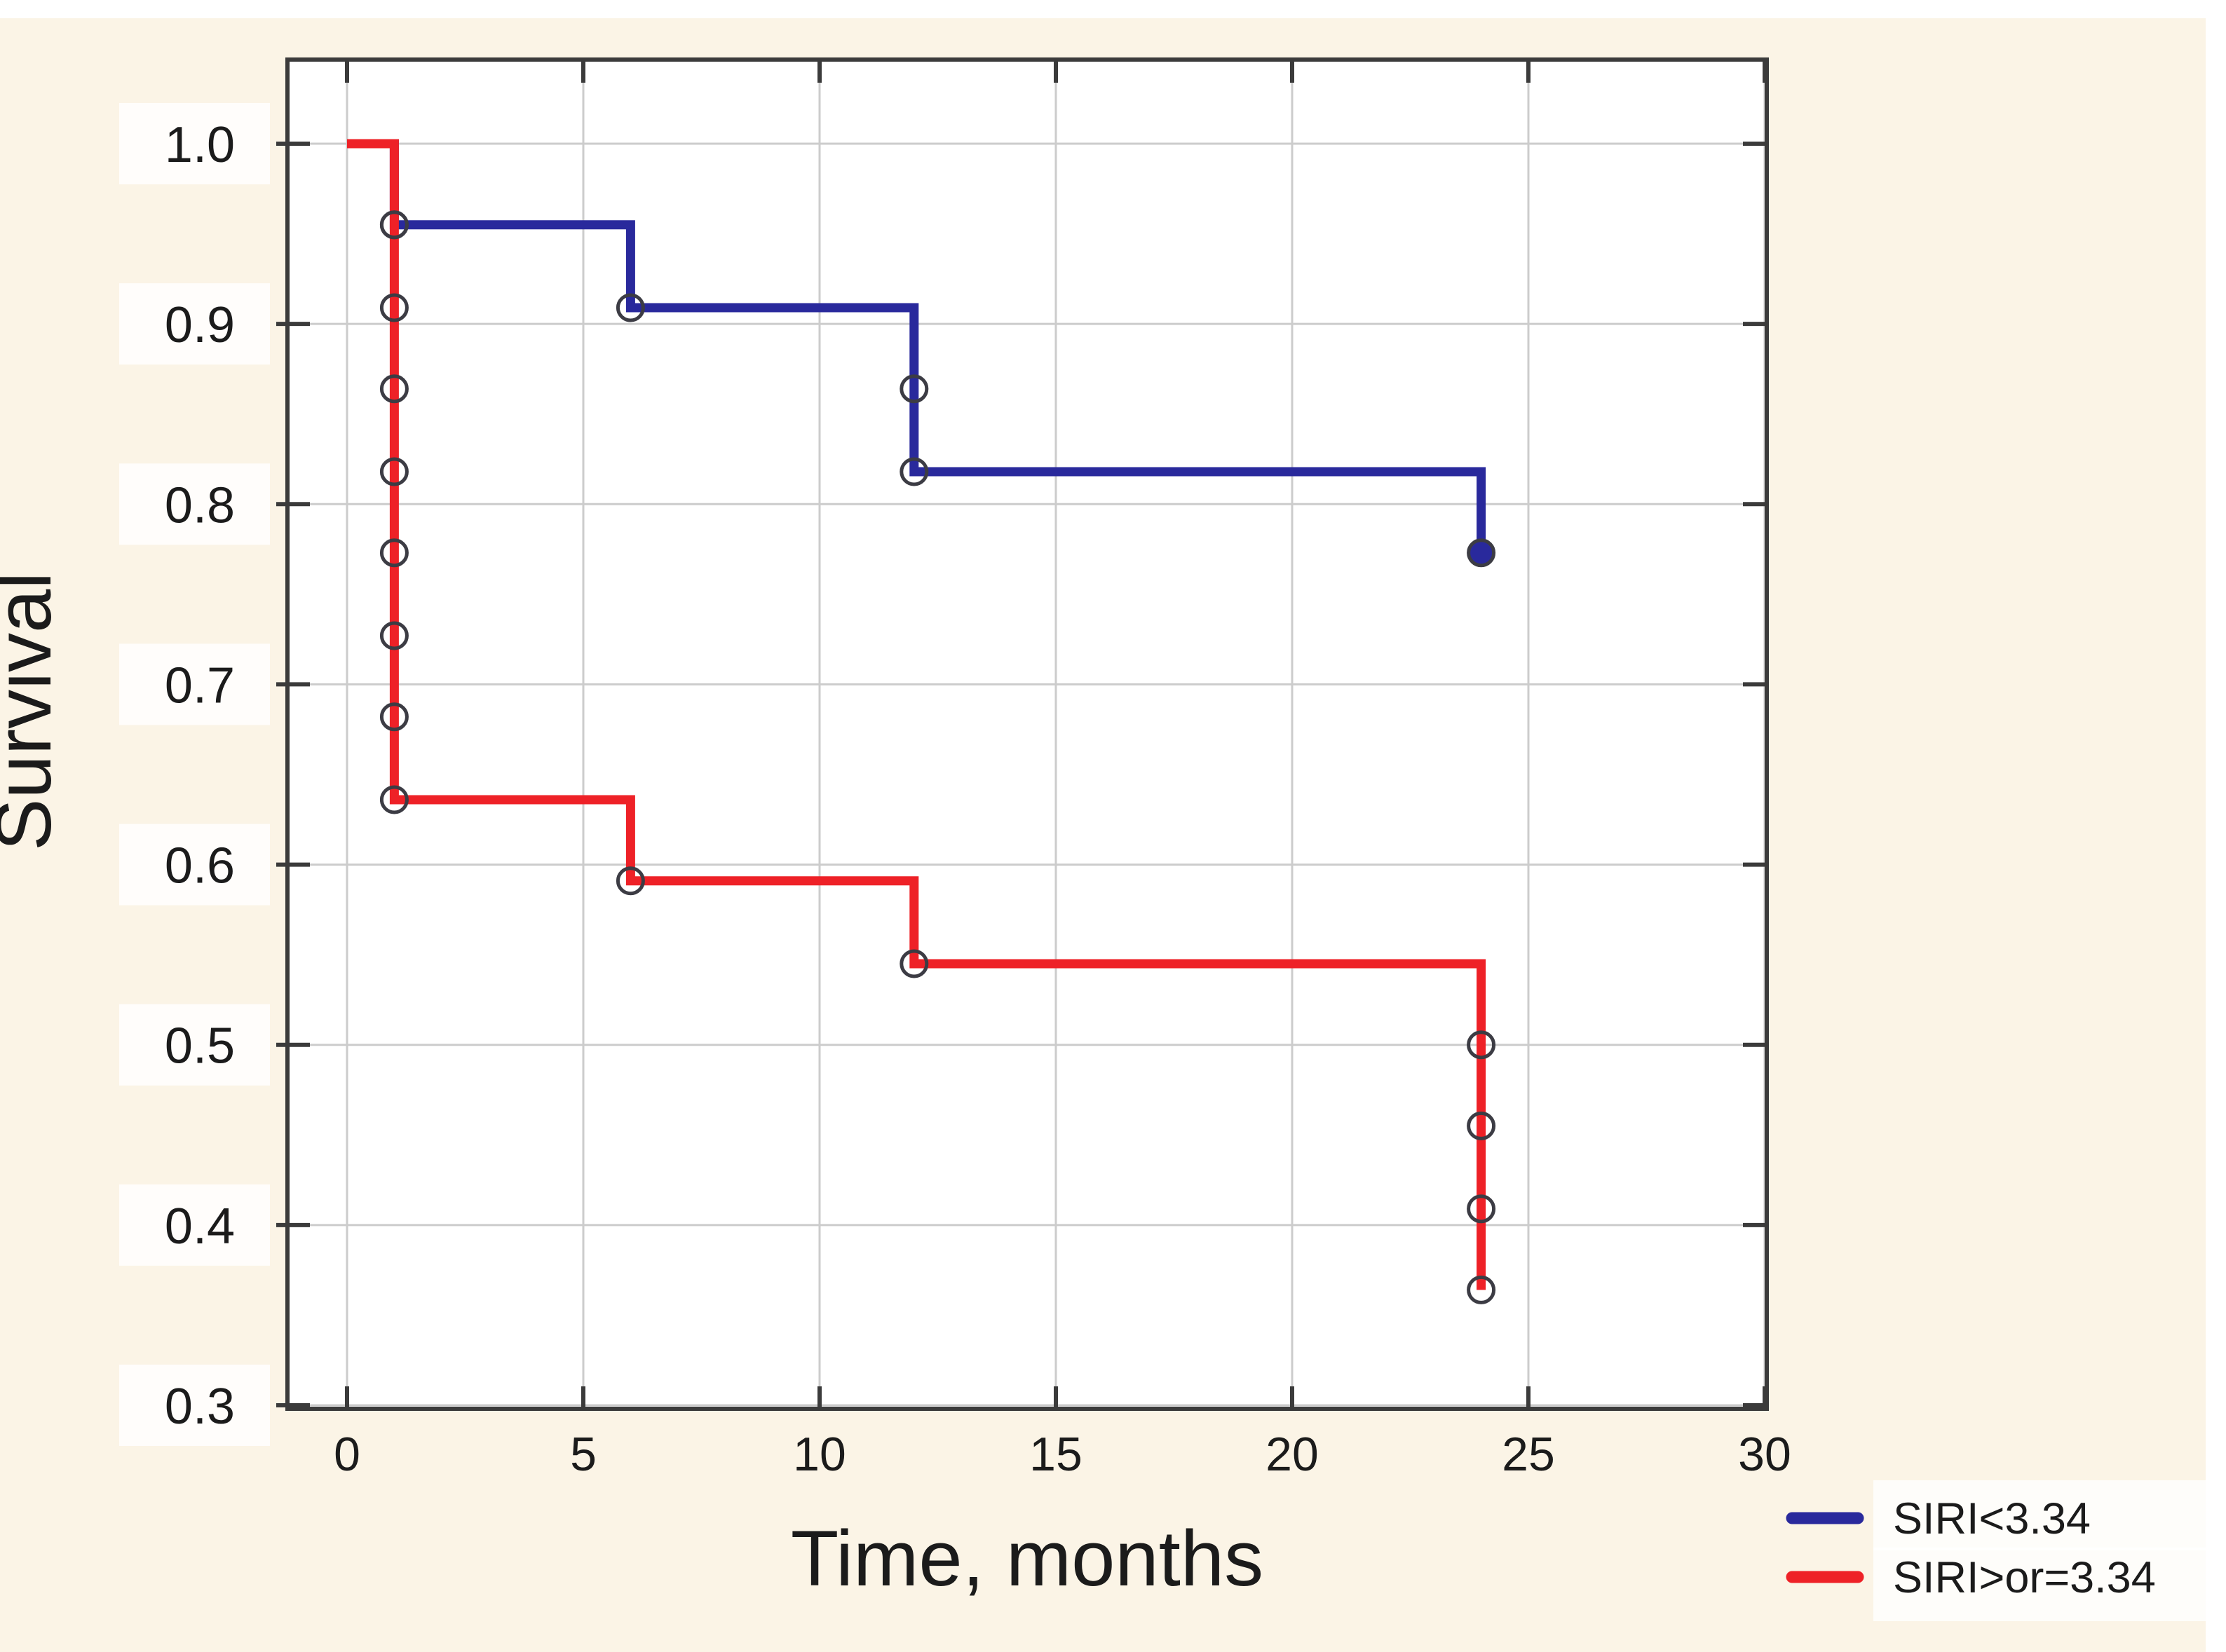 The height and width of the screenshot is (1652, 2226). What do you see at coordinates (2025, 1578) in the screenshot?
I see `legend-label-siri-high: SIRI>or=3.34` at bounding box center [2025, 1578].